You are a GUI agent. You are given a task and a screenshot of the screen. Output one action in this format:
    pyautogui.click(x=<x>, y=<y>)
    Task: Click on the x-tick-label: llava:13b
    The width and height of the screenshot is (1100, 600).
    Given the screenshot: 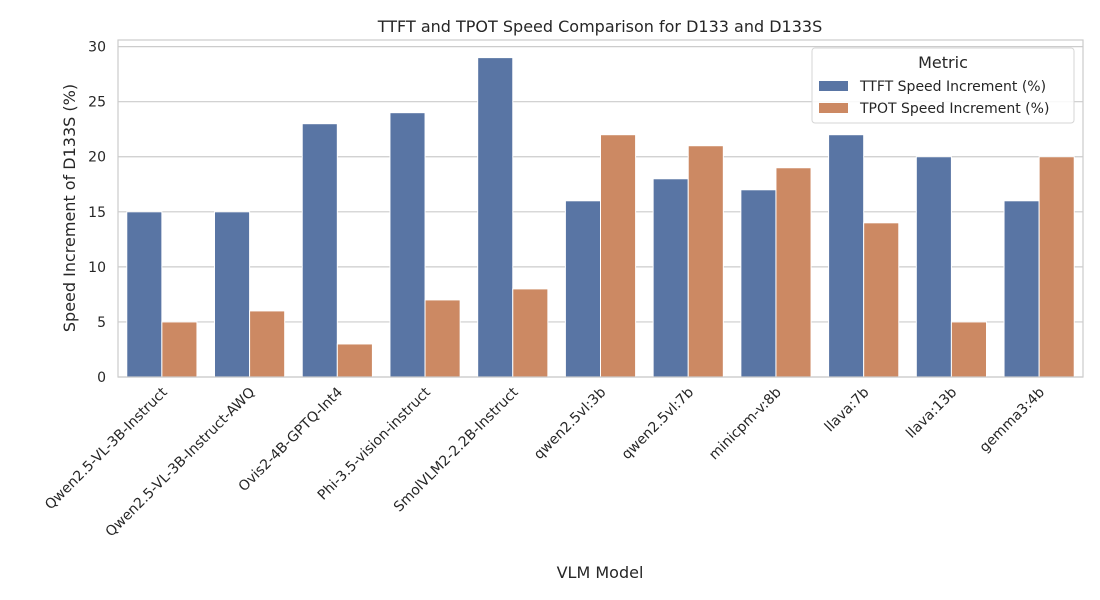 What is the action you would take?
    pyautogui.click(x=931, y=412)
    